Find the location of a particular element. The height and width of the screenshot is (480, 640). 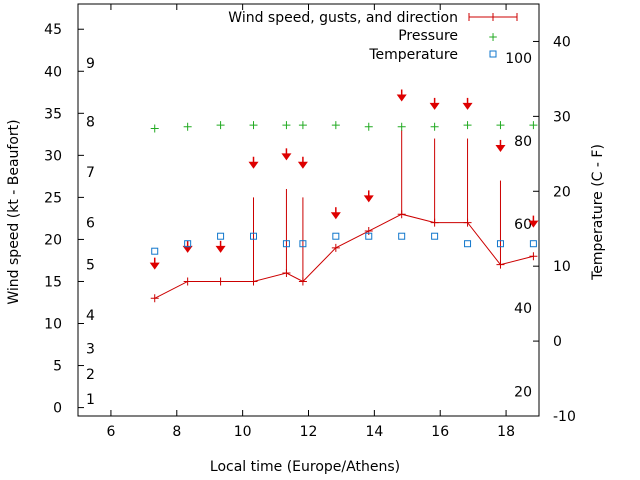

y-right-tick-label: 0 is located at coordinates (557, 342).